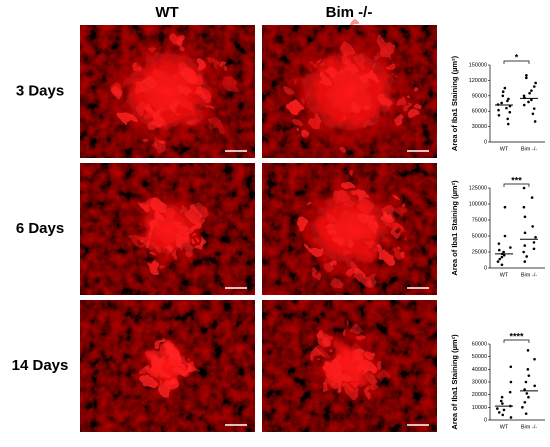 The image size is (550, 447). I want to click on y-tick-label: 60000, so click(479, 344).